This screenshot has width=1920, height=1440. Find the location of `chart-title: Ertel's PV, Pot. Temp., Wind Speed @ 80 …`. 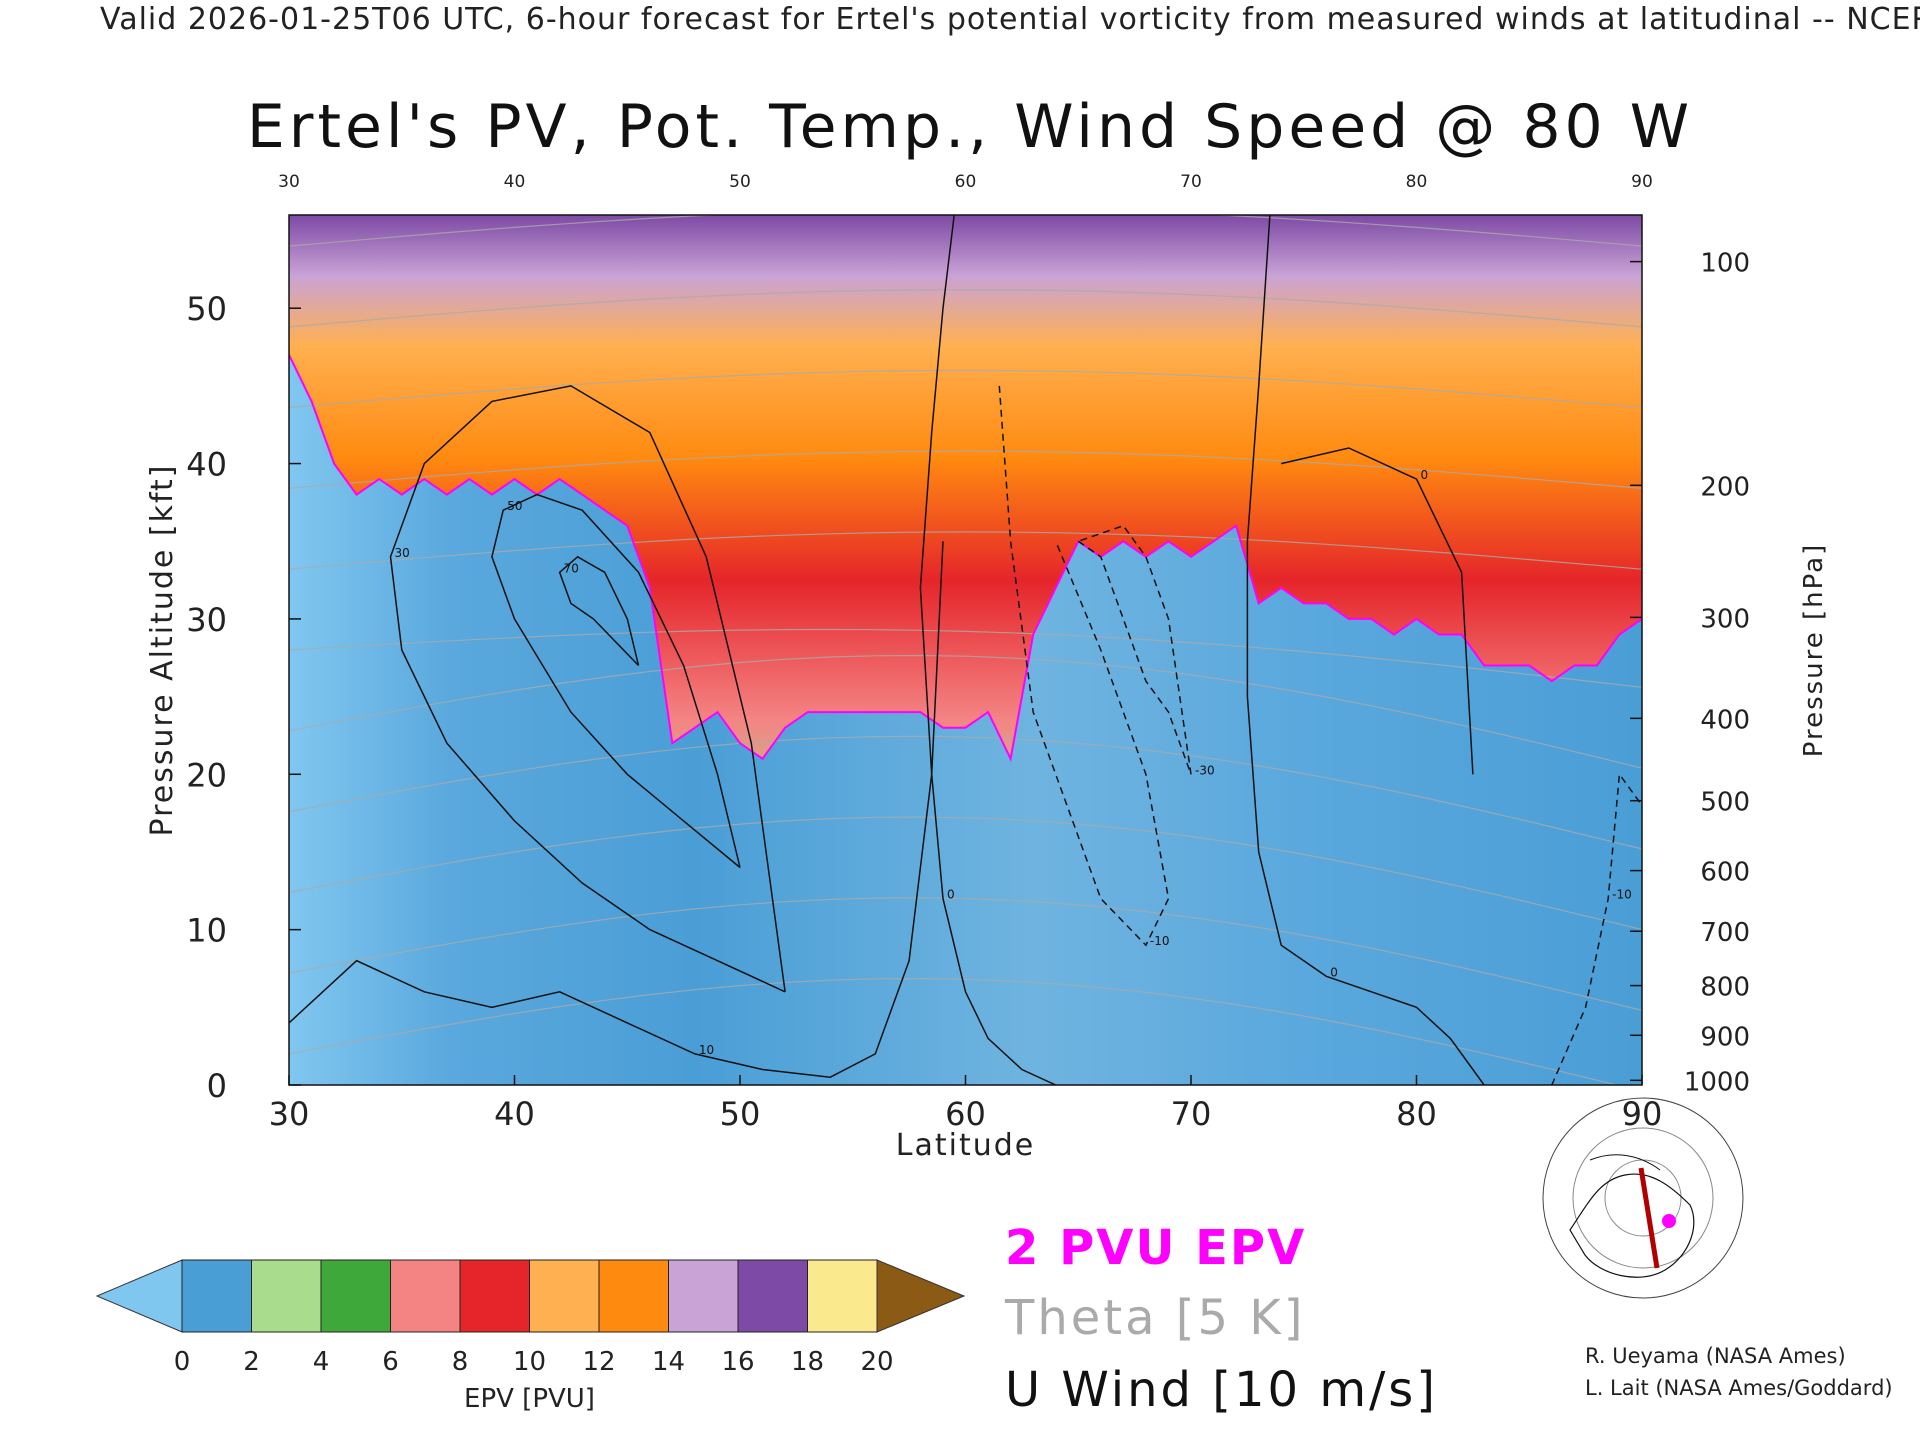

chart-title: Ertel's PV, Pot. Temp., Wind Speed @ 80 … is located at coordinates (970, 127).